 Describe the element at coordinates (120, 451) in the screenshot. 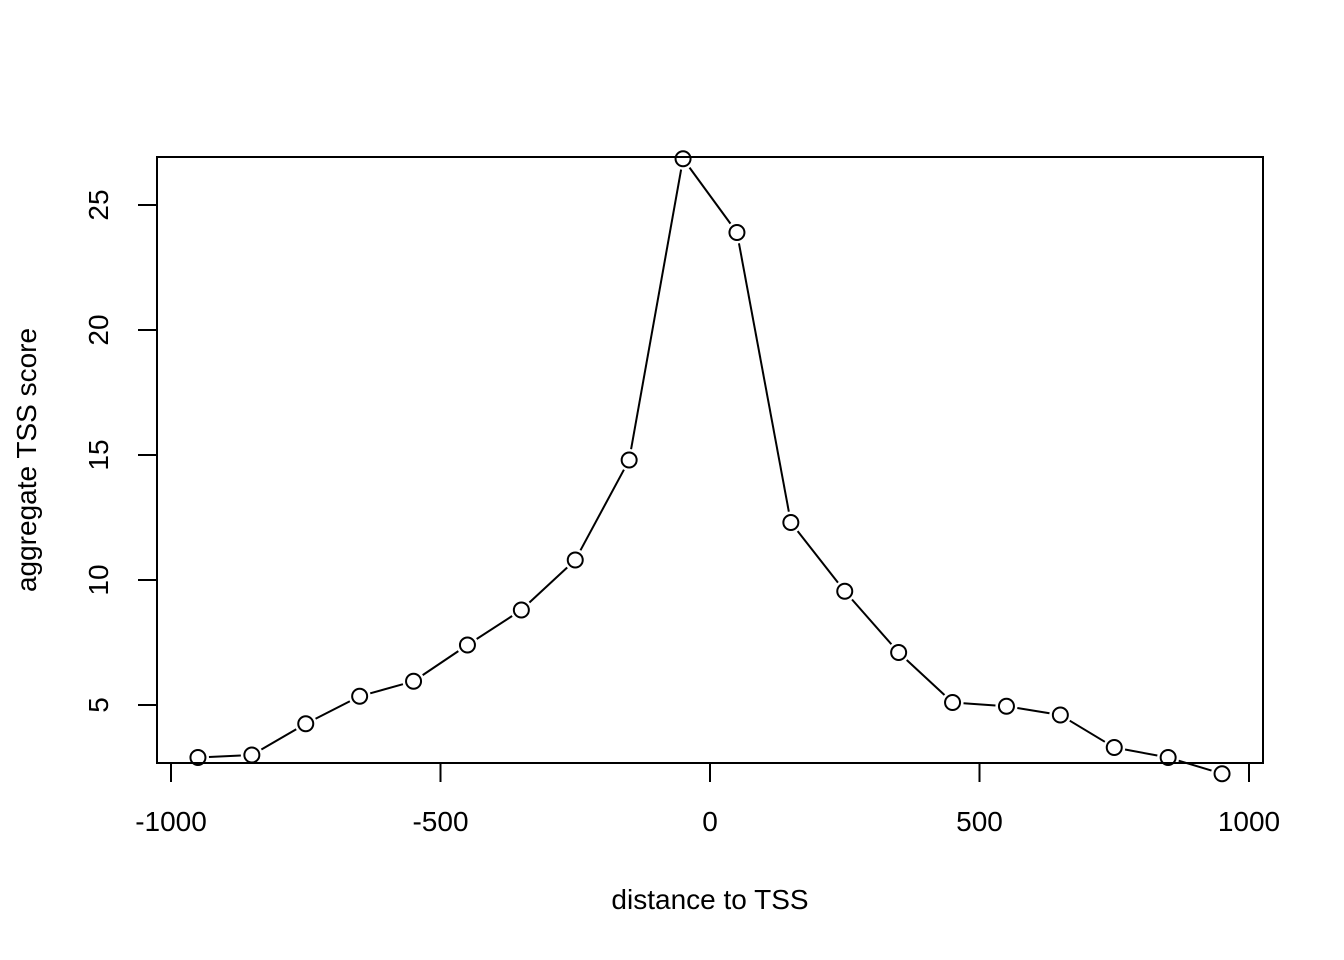

I see `y-axis: 5 10 15 20 25` at that location.